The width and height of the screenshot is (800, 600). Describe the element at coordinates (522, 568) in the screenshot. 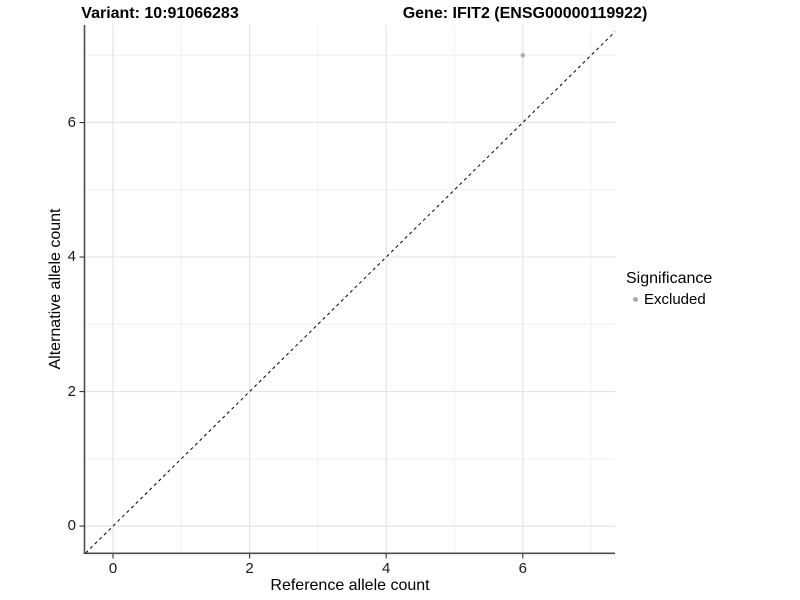

I see `x-tick-label: 6` at that location.